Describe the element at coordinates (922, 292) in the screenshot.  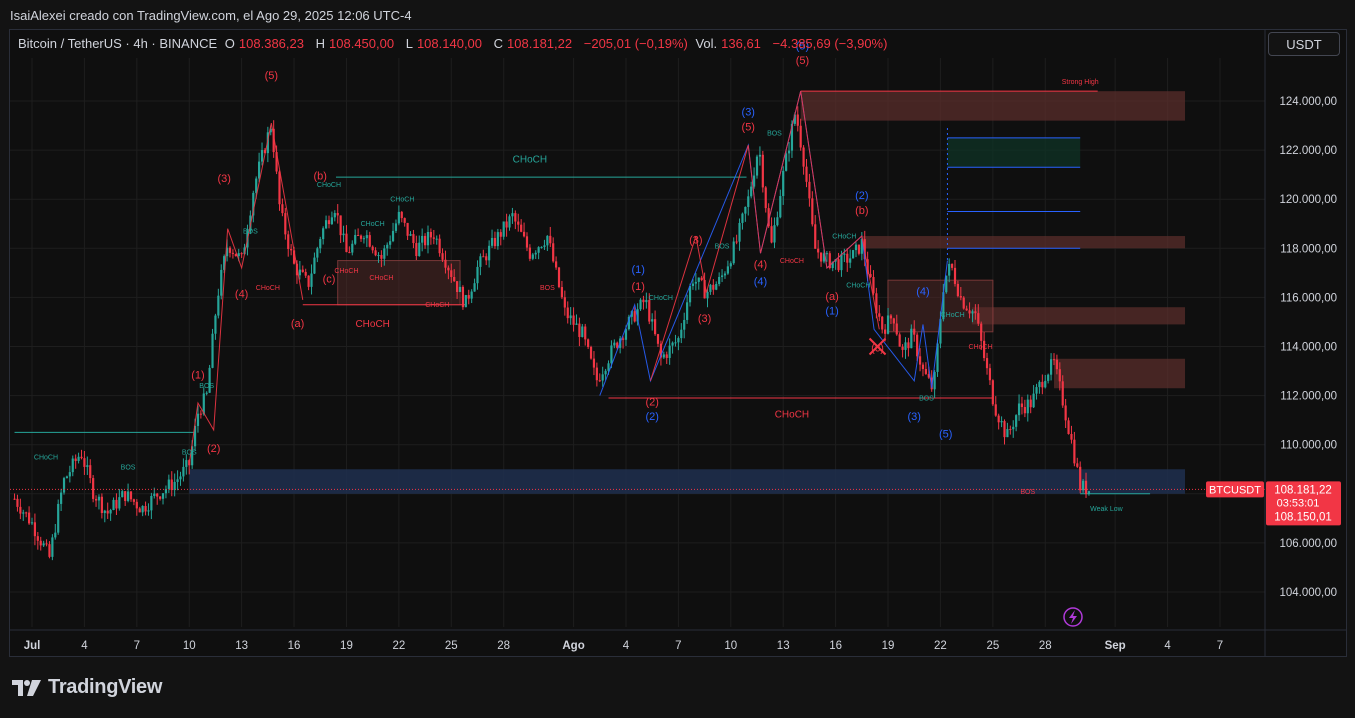
I see `wave-label: (4)` at that location.